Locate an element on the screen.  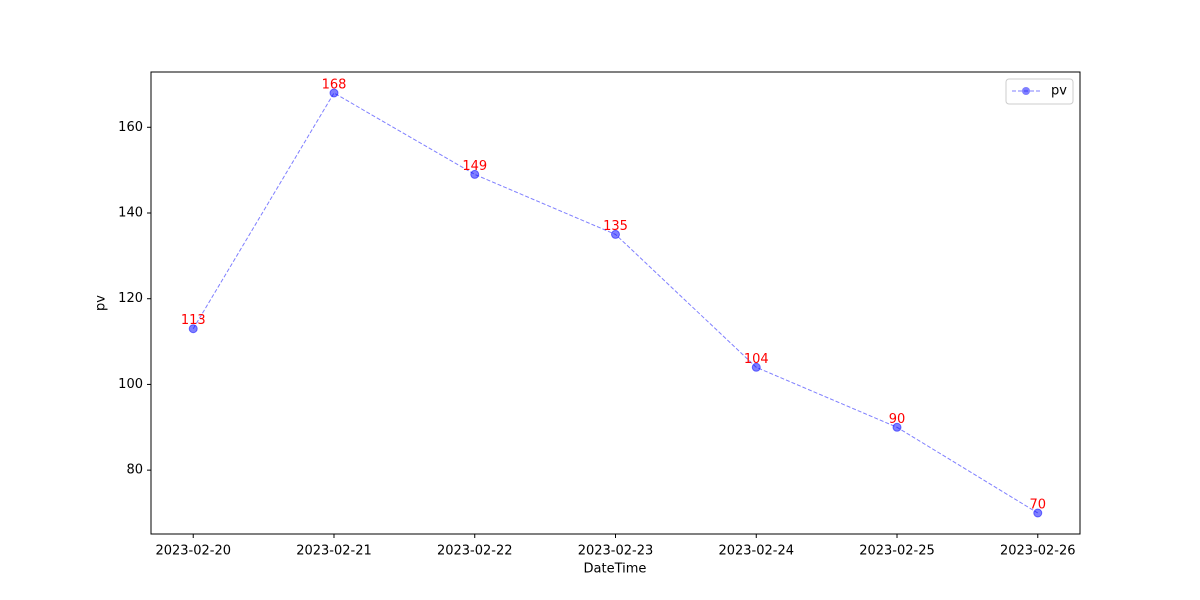
y-axis-label: pv is located at coordinates (101, 303).